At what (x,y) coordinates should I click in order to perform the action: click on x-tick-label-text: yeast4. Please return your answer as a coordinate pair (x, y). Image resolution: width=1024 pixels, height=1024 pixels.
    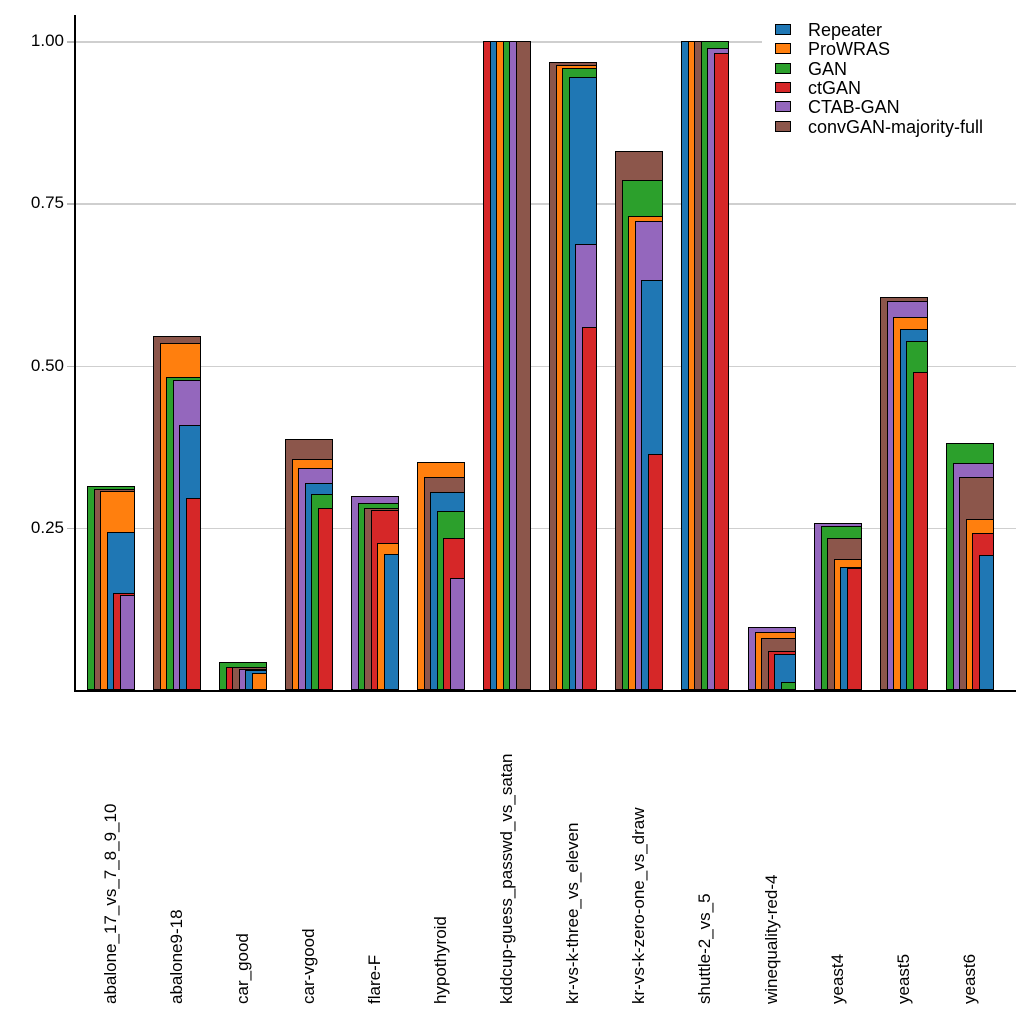
    Looking at the image, I should click on (837, 978).